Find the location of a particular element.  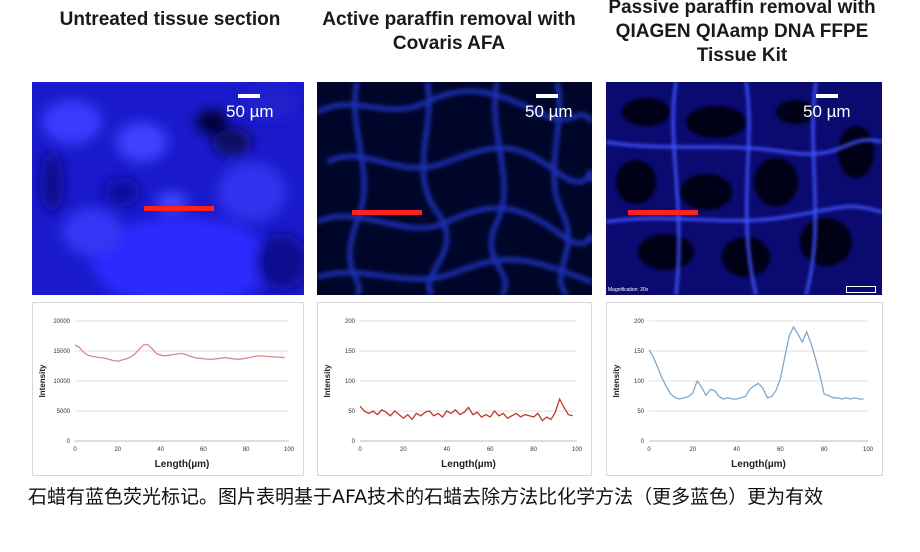

micrograph-qiagen-image is located at coordinates (744, 188).